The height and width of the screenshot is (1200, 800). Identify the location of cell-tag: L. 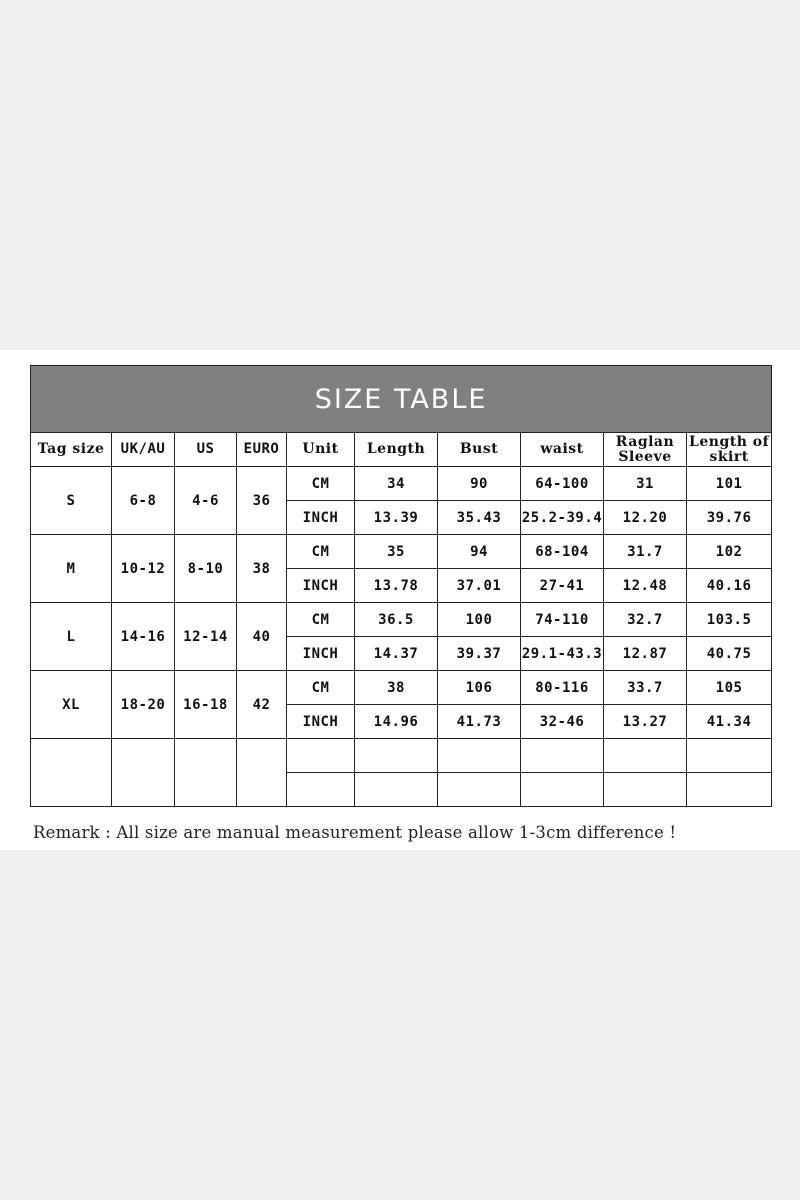
(71, 636).